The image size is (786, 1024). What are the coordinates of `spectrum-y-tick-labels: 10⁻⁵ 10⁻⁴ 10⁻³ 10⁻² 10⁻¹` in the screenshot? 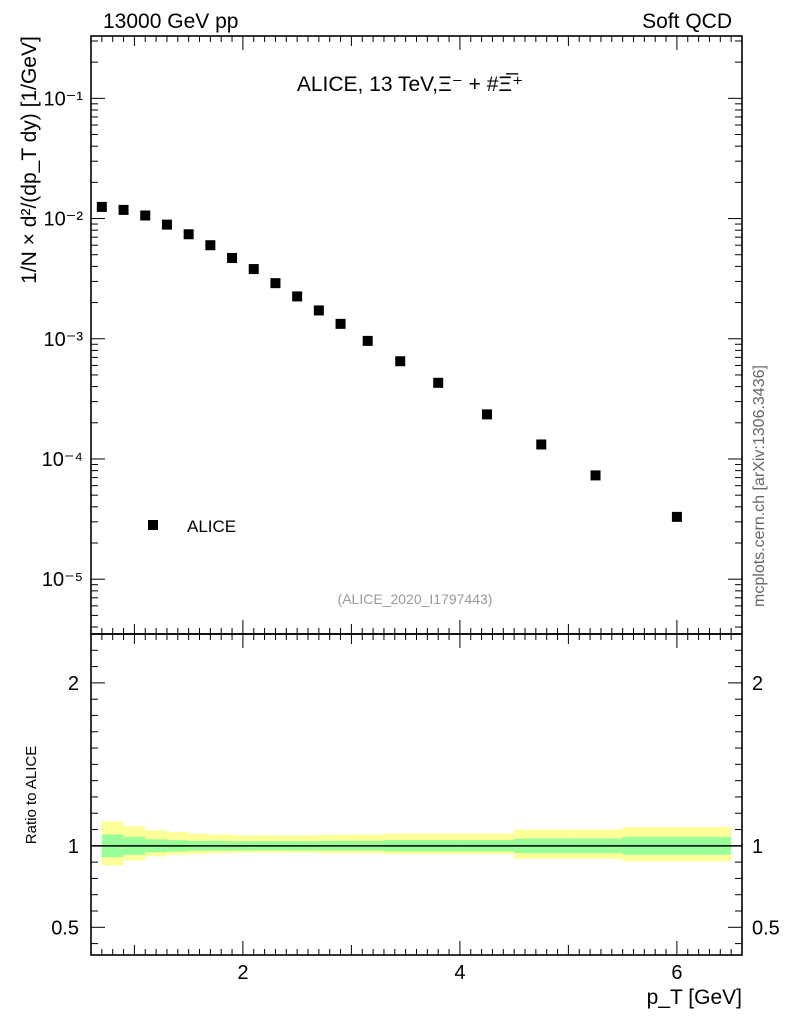 It's located at (63, 339).